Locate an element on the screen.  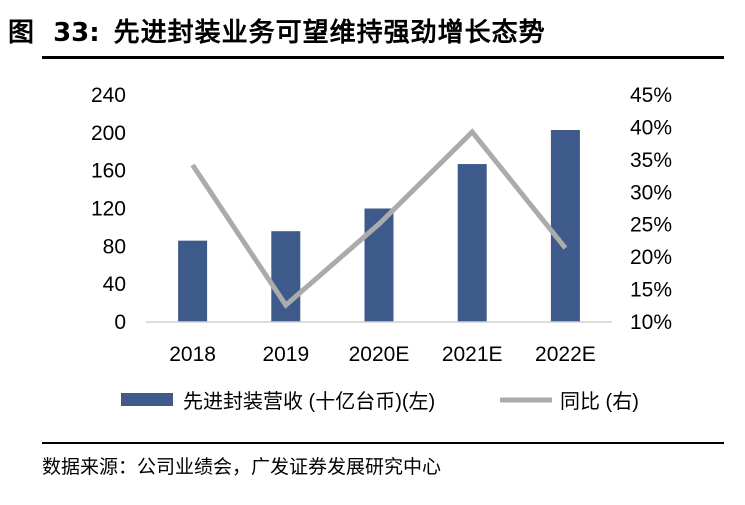
left-axis-tick-label: 120 is located at coordinates (108, 209).